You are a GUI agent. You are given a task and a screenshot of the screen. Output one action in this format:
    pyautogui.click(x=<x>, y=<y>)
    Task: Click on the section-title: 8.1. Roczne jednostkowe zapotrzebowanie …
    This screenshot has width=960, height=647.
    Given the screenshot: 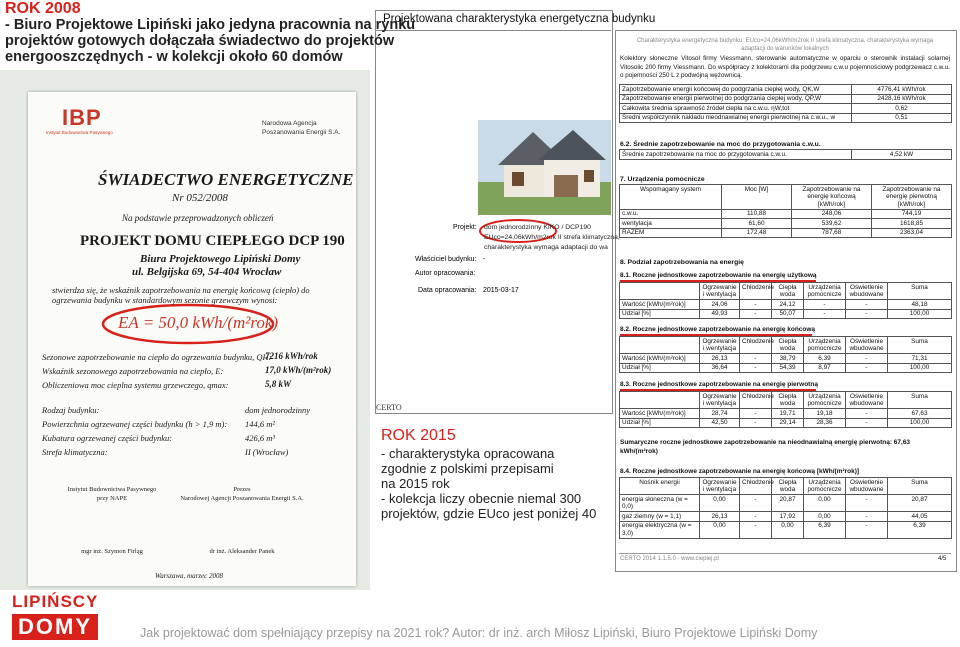 What is the action you would take?
    pyautogui.click(x=718, y=275)
    